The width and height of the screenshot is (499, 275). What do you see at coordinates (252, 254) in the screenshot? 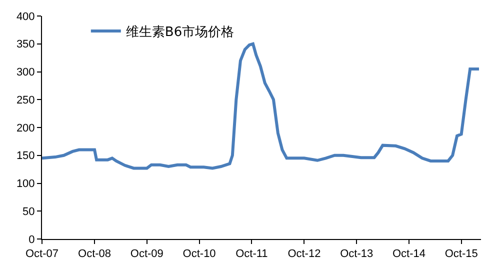
I see `x-tick-label: Oct-11` at bounding box center [252, 254].